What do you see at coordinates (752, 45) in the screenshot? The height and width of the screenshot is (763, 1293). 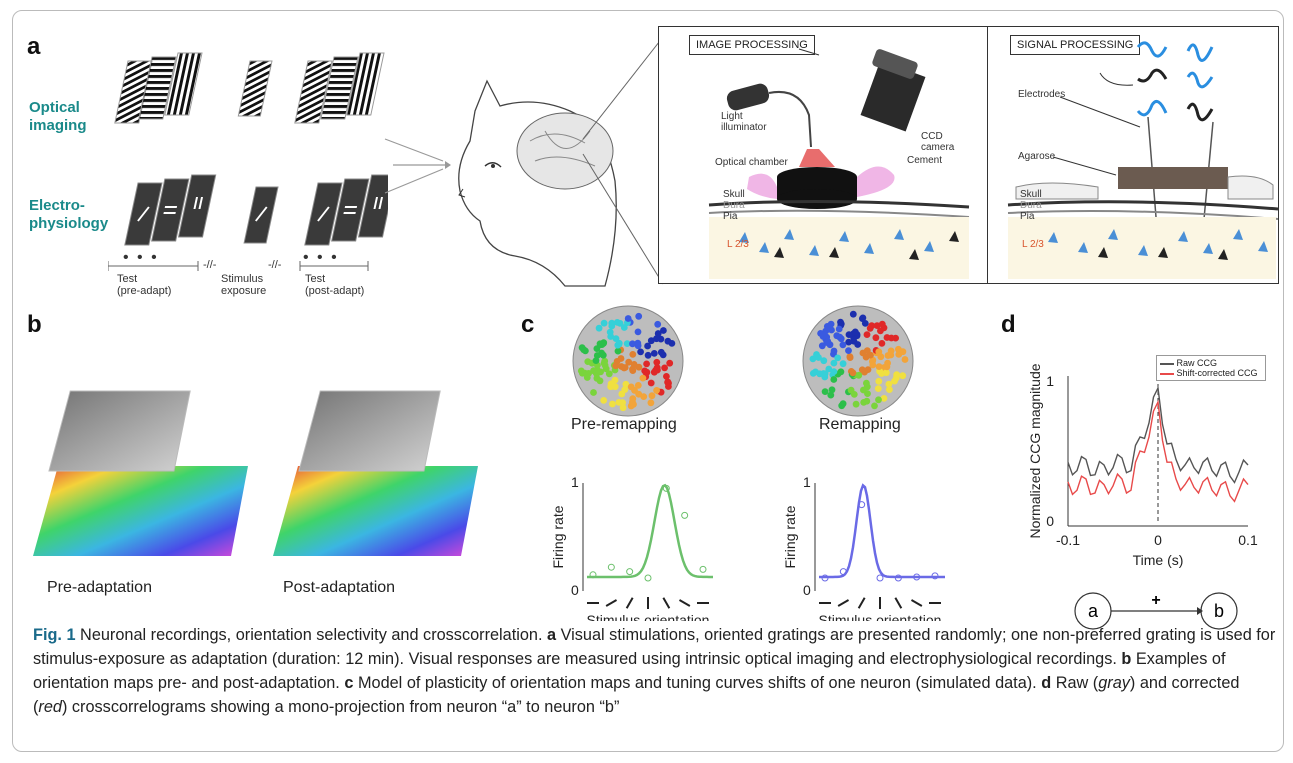 I see `image-processing-label: IMAGE PROCESSING` at bounding box center [752, 45].